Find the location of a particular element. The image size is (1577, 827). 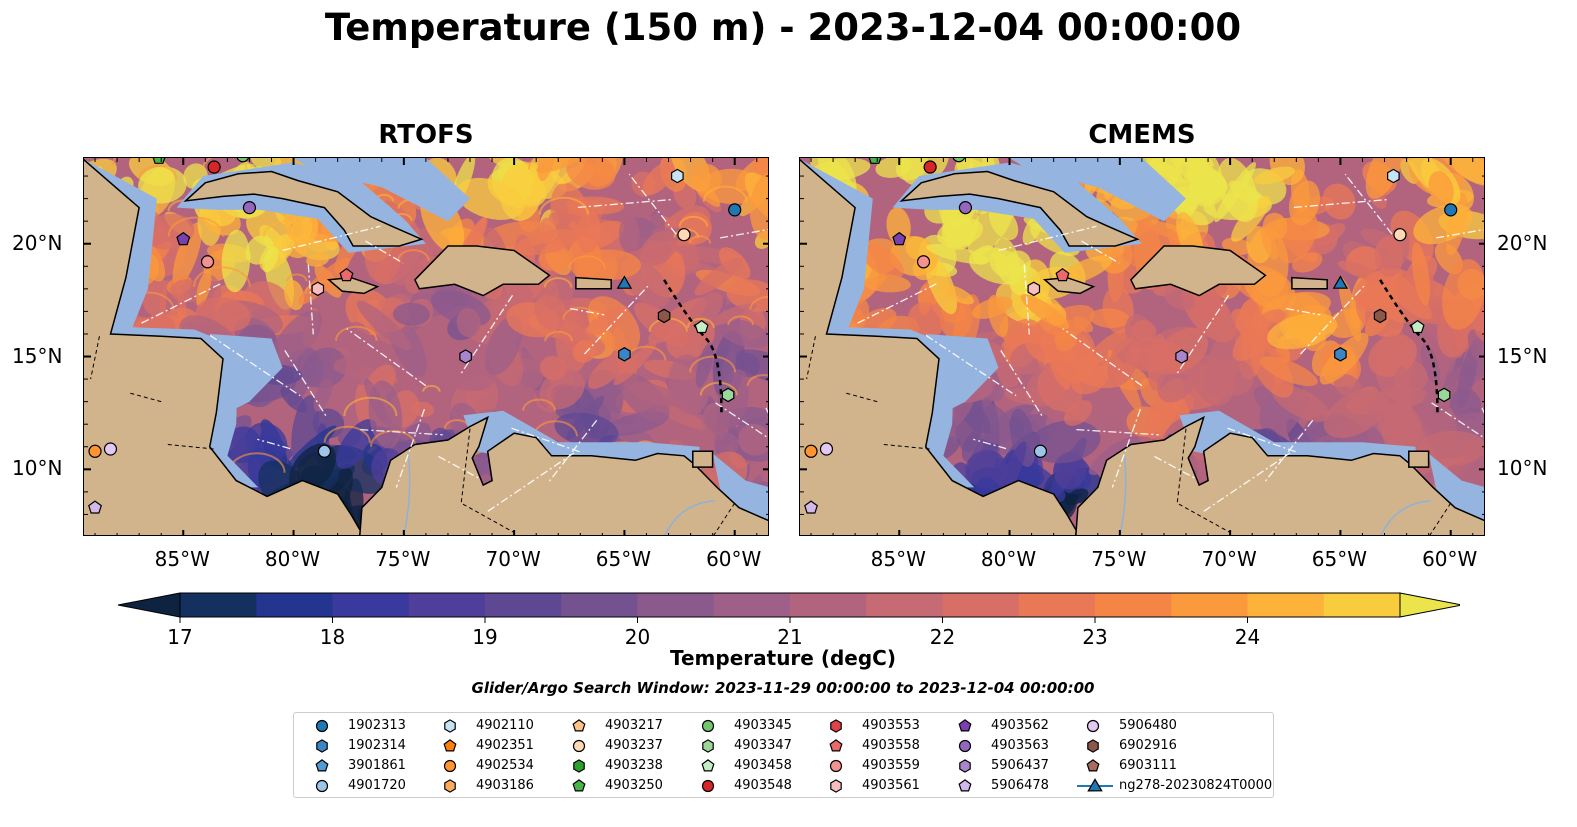

lat-tick-label: 10°N is located at coordinates (1522, 468).